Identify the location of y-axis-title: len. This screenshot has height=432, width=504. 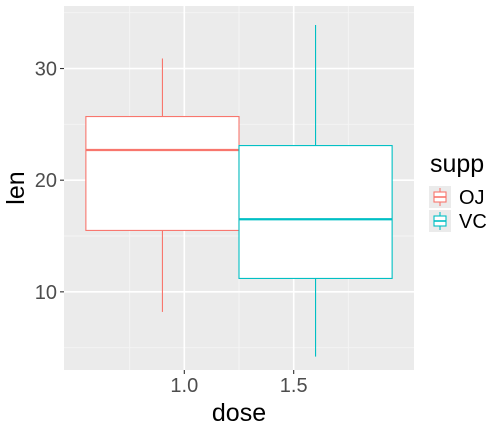
(16, 187).